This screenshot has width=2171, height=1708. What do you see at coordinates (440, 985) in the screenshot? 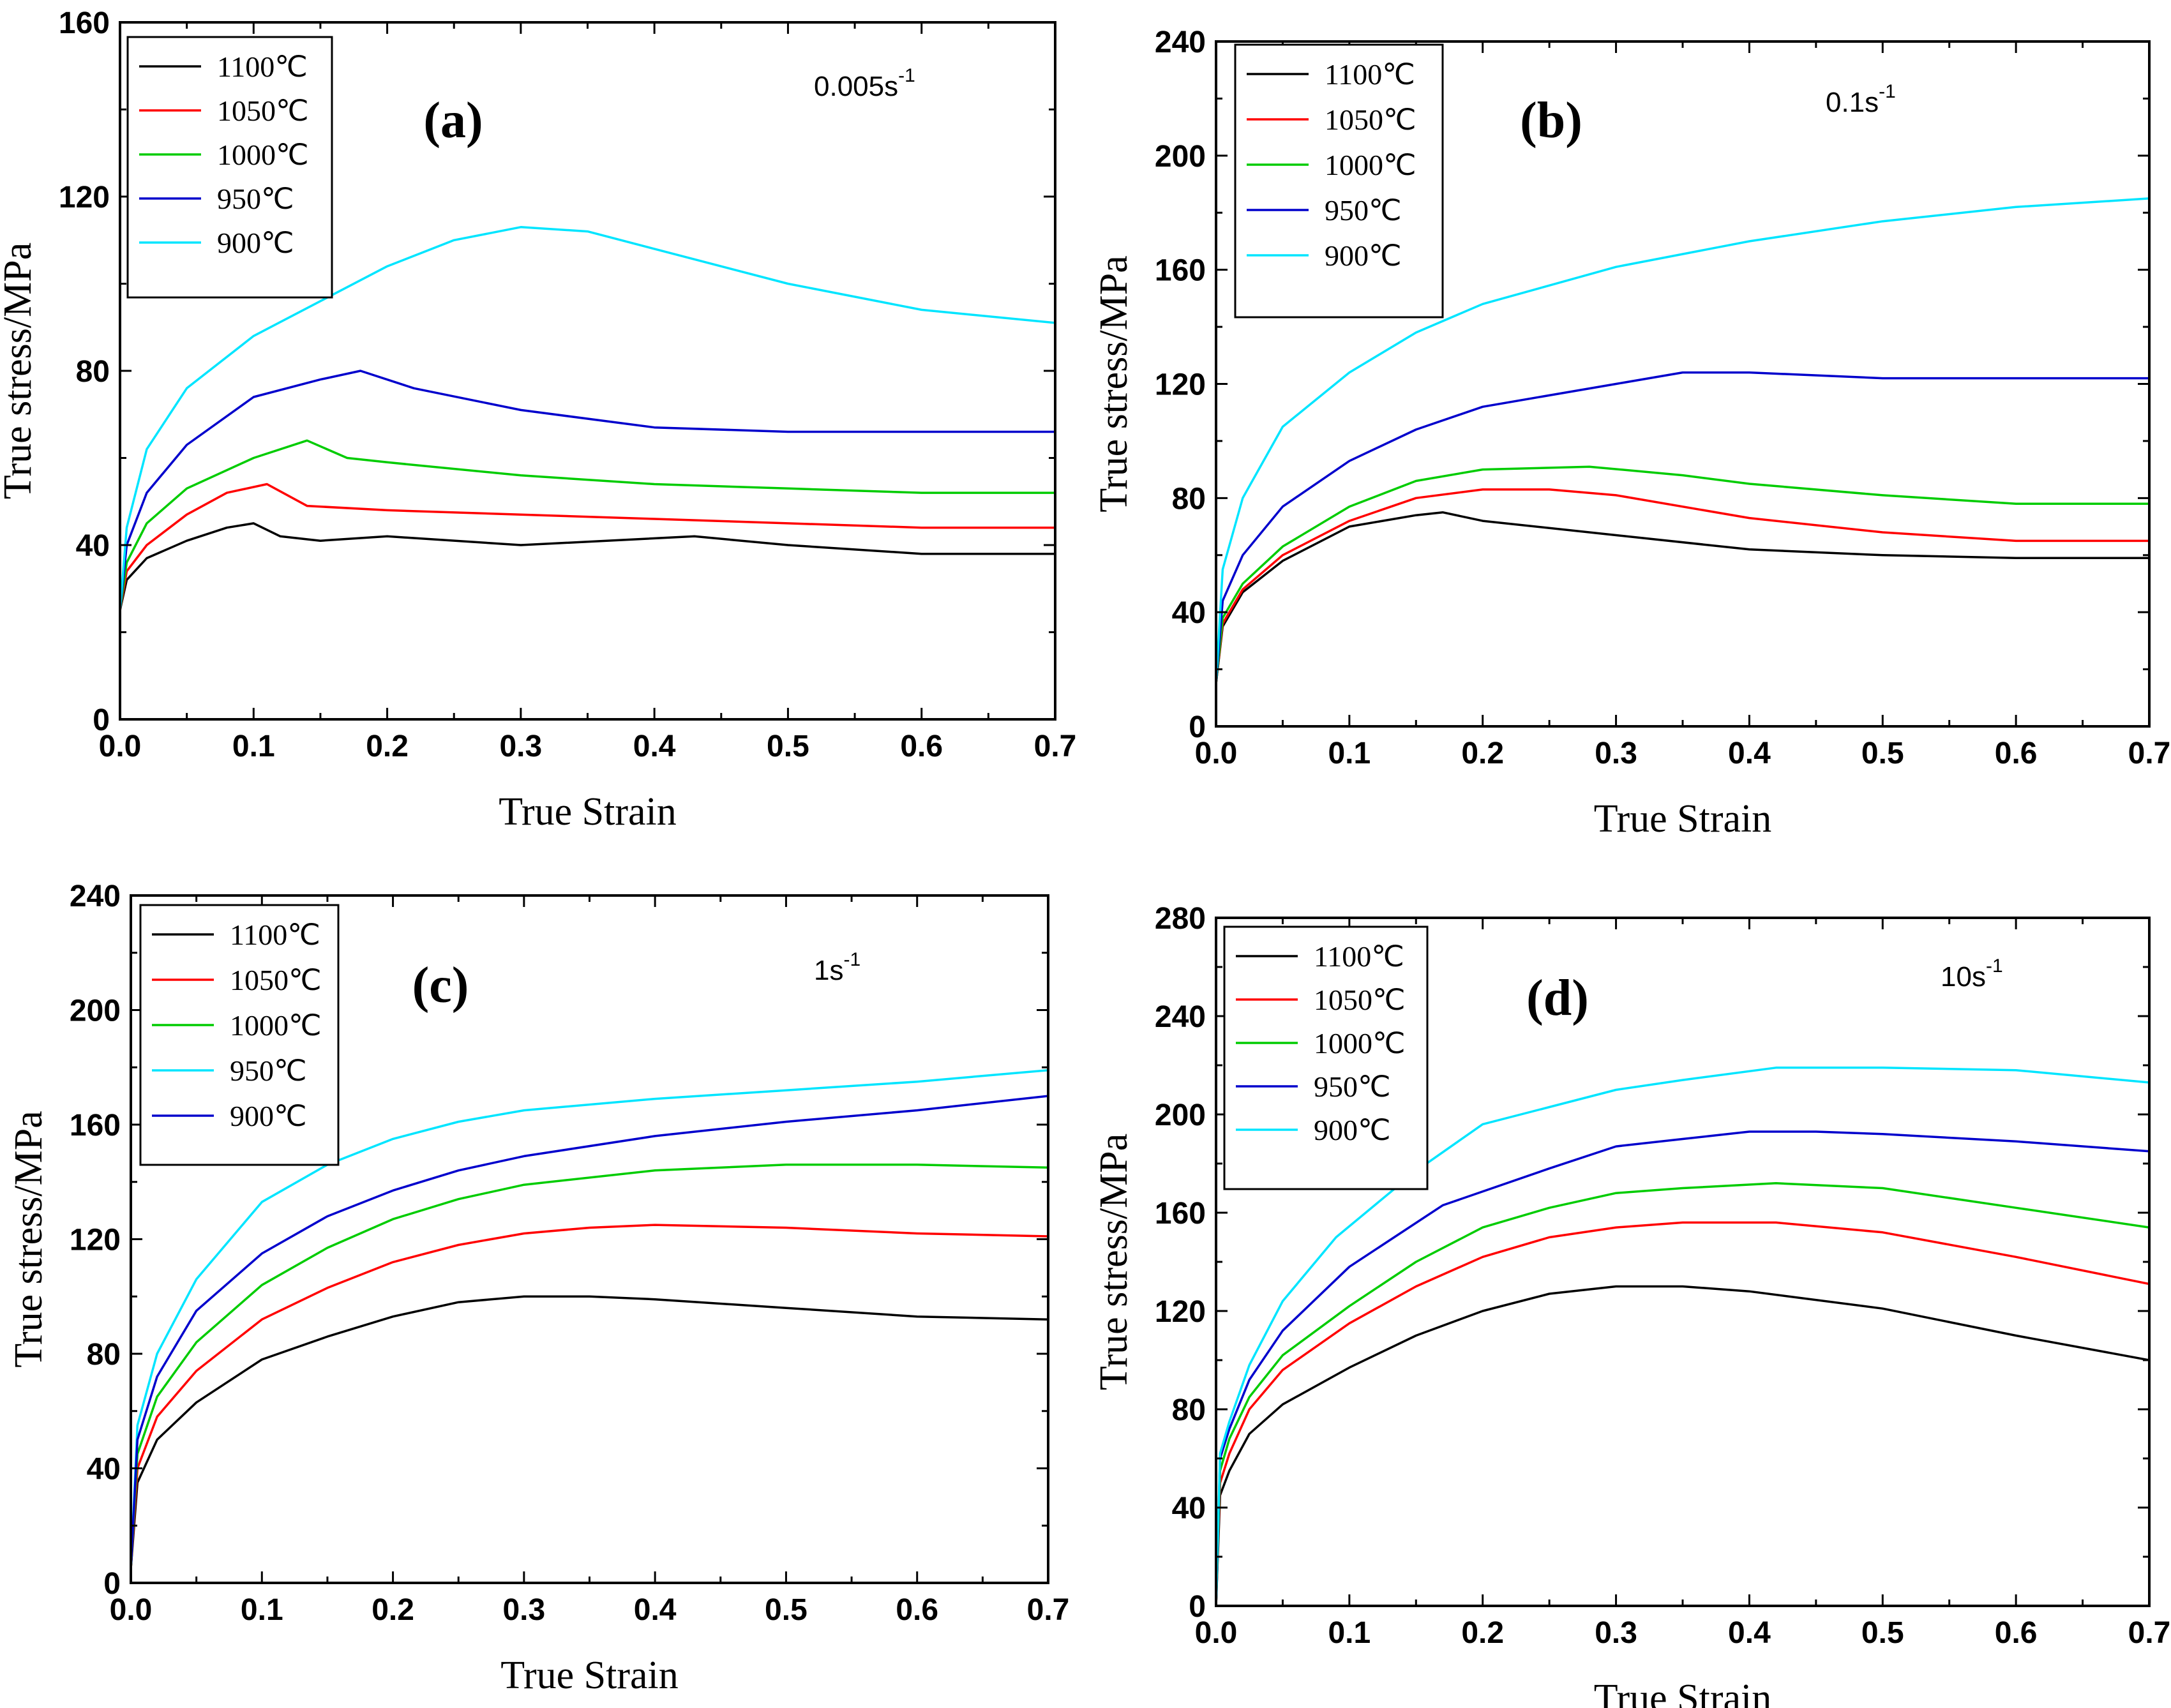
I see `panel-label: (c)` at bounding box center [440, 985].